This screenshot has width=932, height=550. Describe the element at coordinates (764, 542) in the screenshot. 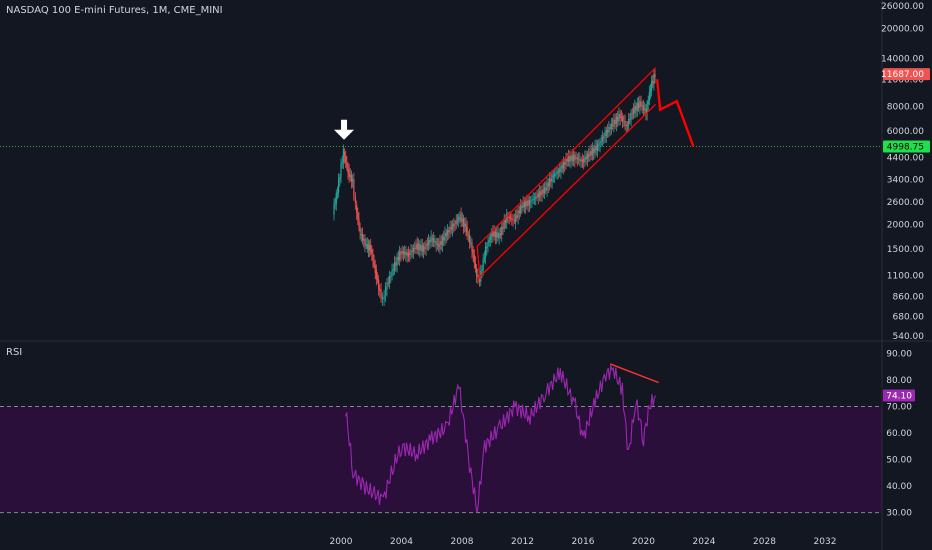

I see `time-axis-tick-label: 2028` at that location.